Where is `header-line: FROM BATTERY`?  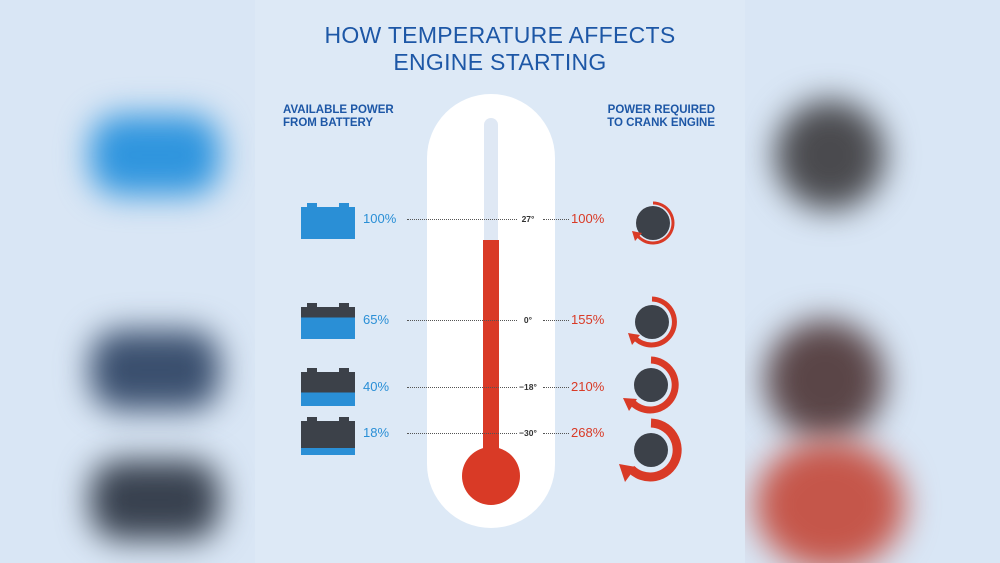
header-line: FROM BATTERY is located at coordinates (328, 123).